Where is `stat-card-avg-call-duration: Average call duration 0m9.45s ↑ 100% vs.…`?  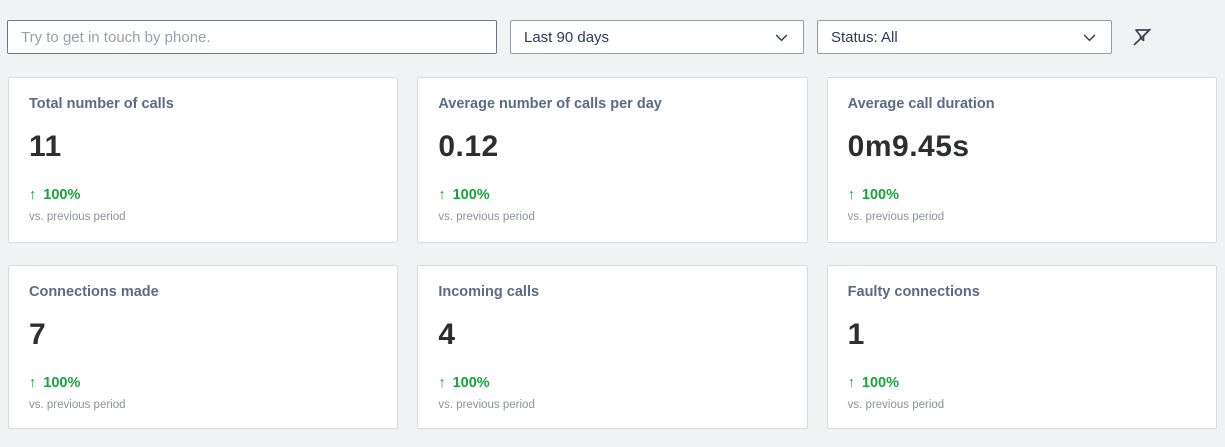
stat-card-avg-call-duration: Average call duration 0m9.45s ↑ 100% vs.… is located at coordinates (1021, 160).